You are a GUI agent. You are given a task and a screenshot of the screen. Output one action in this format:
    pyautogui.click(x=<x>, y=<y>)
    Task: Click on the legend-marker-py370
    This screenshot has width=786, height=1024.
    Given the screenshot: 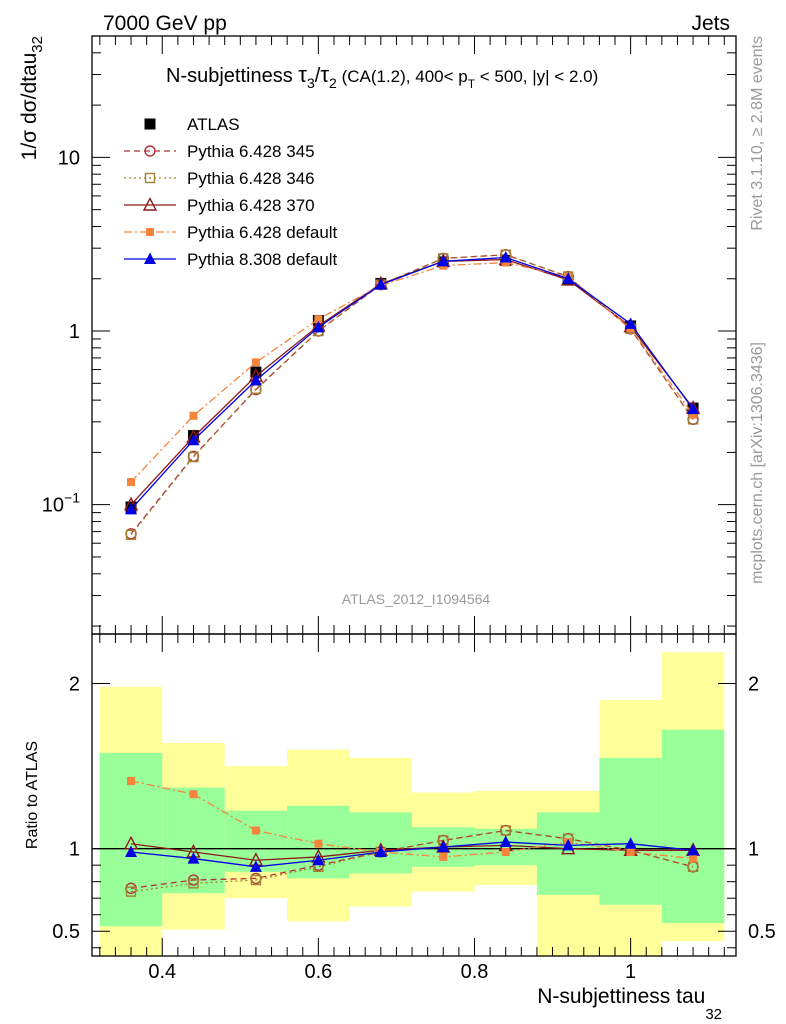 What is the action you would take?
    pyautogui.click(x=150, y=203)
    